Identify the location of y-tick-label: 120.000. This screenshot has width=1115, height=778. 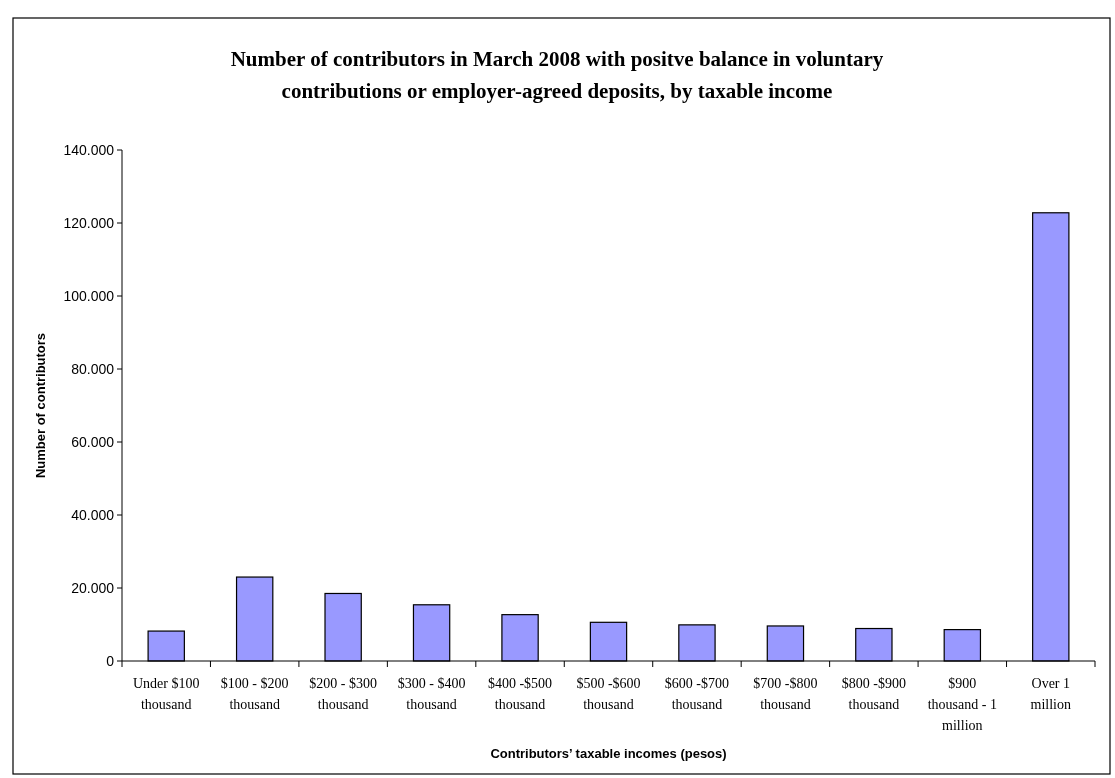
(89, 222).